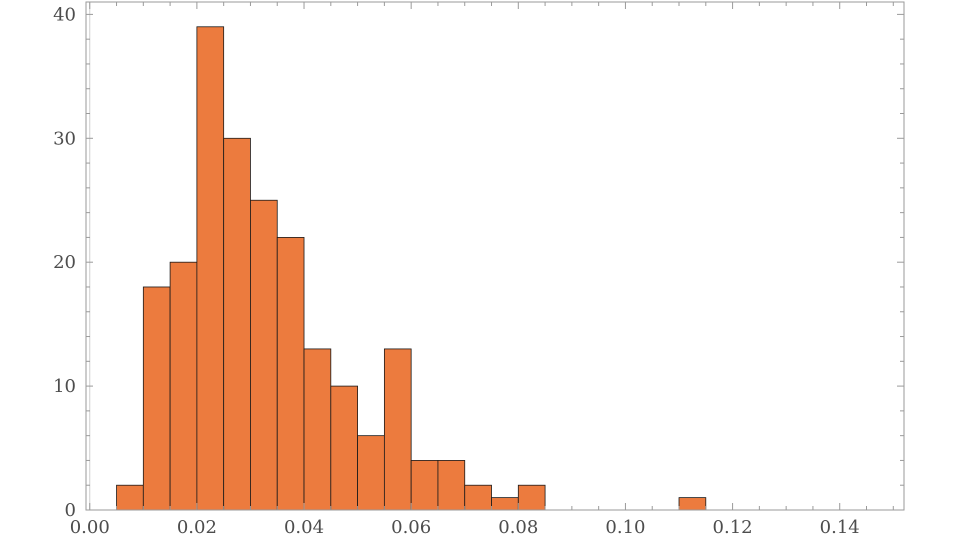 Image resolution: width=960 pixels, height=540 pixels. I want to click on x-tick-label: 0.00, so click(90, 527).